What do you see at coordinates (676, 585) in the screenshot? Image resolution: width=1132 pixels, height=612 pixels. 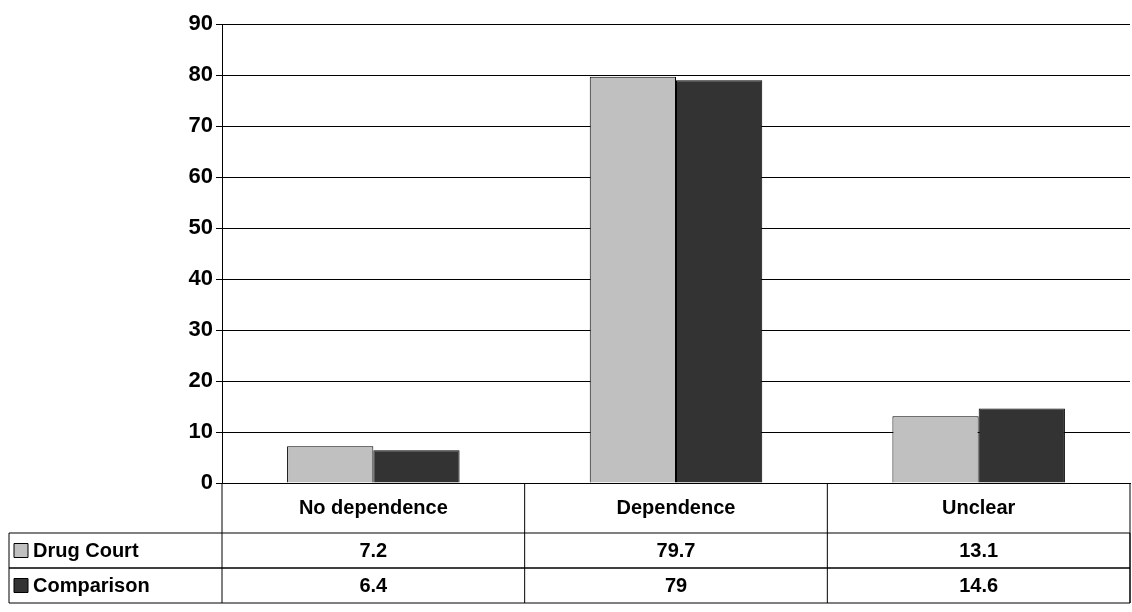 I see `data-label: 79` at bounding box center [676, 585].